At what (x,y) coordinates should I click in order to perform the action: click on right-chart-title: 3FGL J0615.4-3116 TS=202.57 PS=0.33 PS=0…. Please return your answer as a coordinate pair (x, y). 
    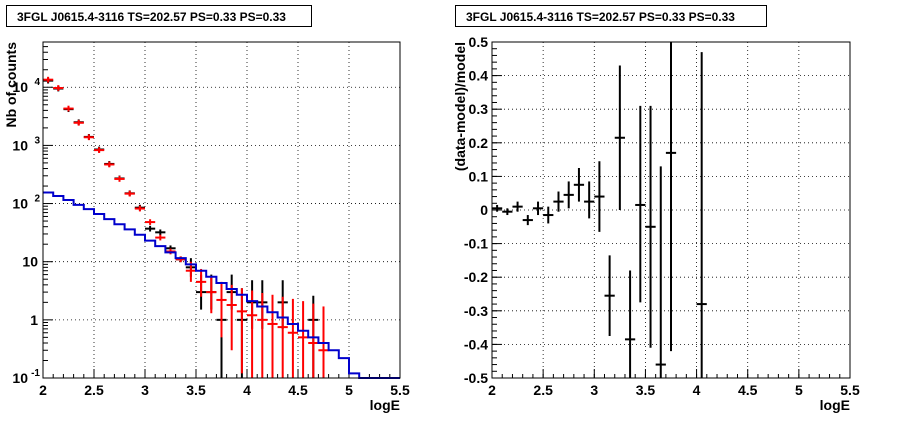
    Looking at the image, I should click on (611, 16).